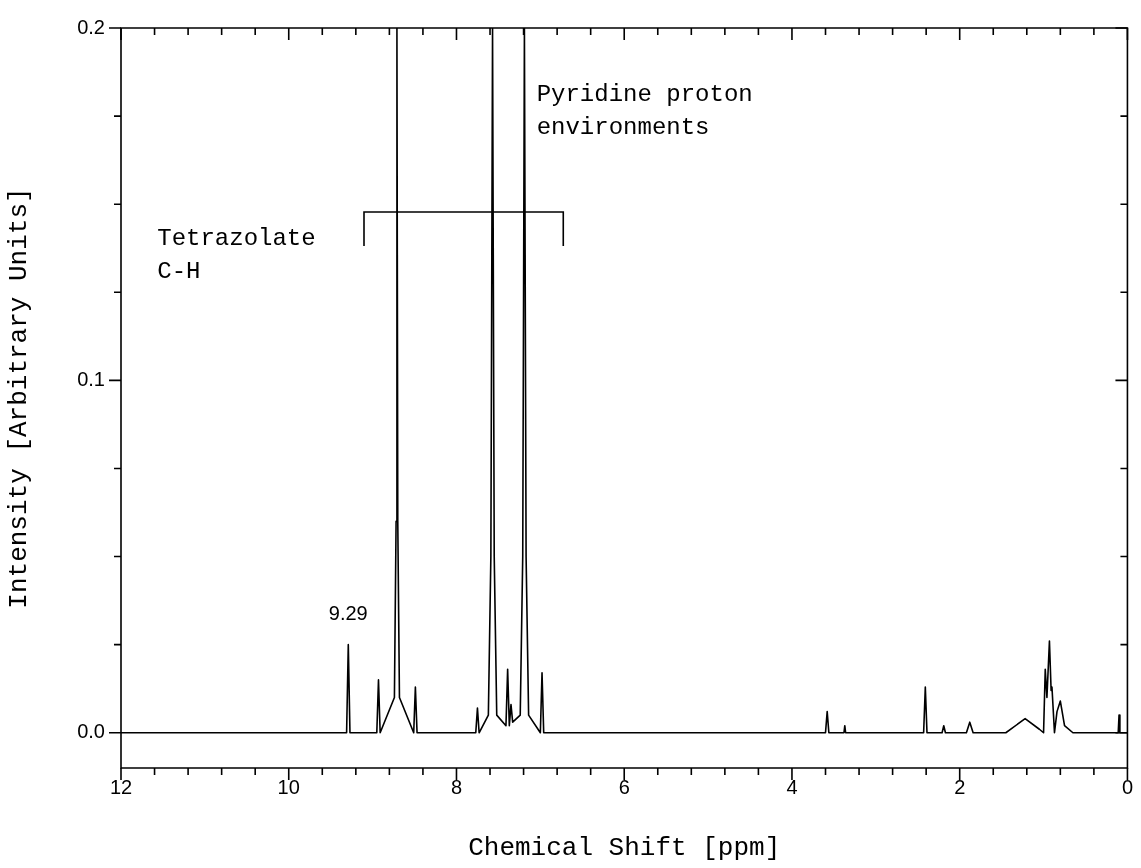 The image size is (1141, 868). Describe the element at coordinates (960, 786) in the screenshot. I see `x-tick-label: 2` at that location.